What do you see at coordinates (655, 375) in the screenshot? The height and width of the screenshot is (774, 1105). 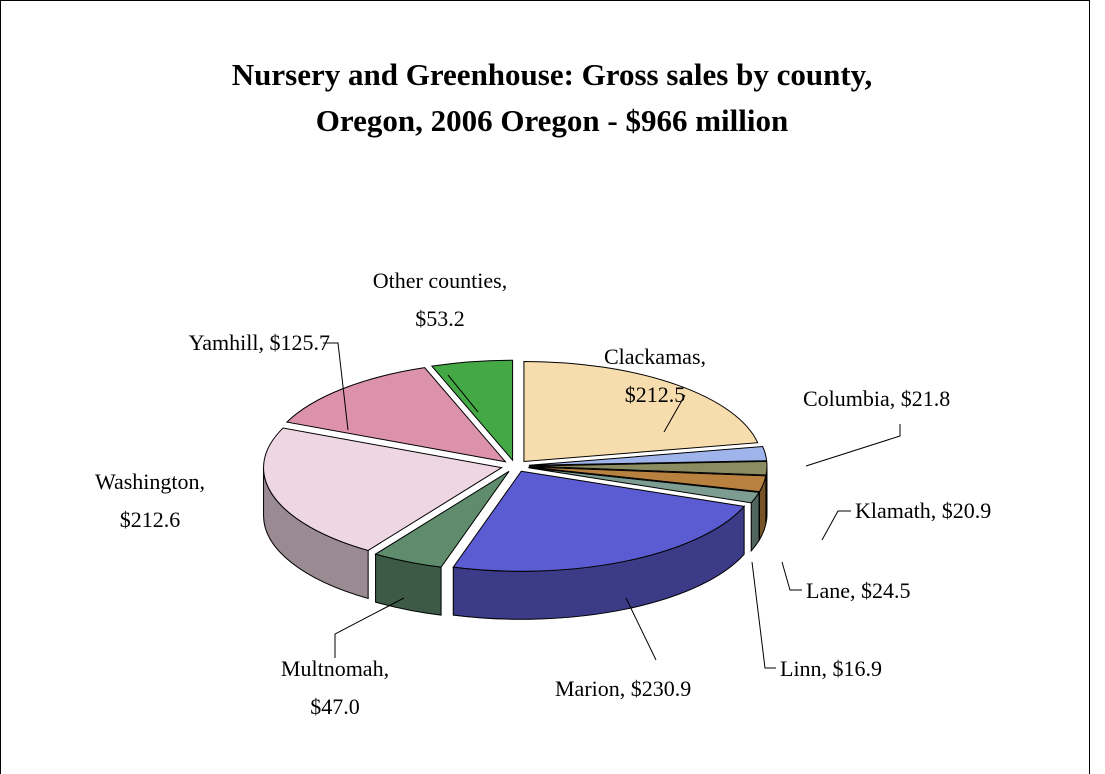 I see `data-label: Clackamas, $212.5` at bounding box center [655, 375].